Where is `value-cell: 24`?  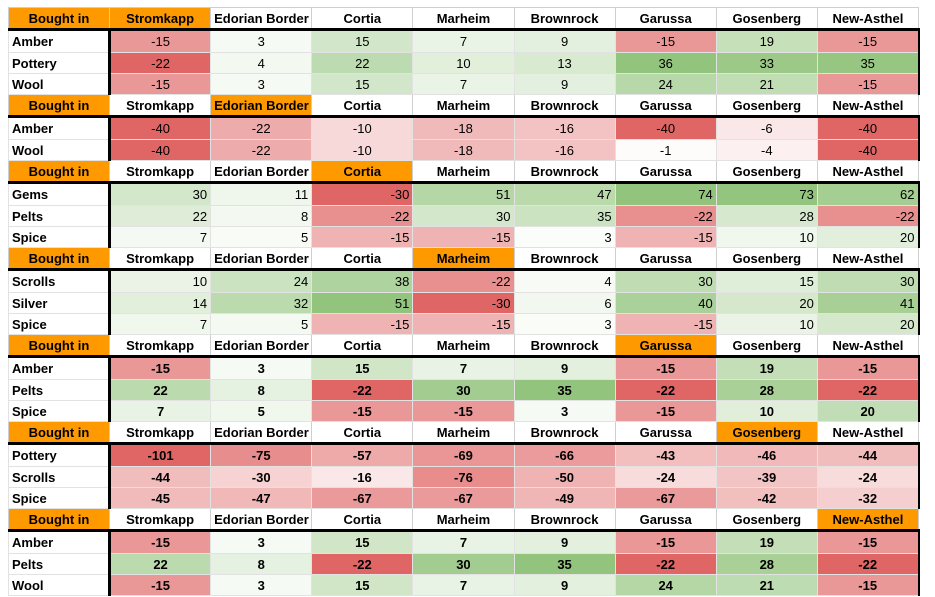 value-cell: 24 is located at coordinates (665, 84).